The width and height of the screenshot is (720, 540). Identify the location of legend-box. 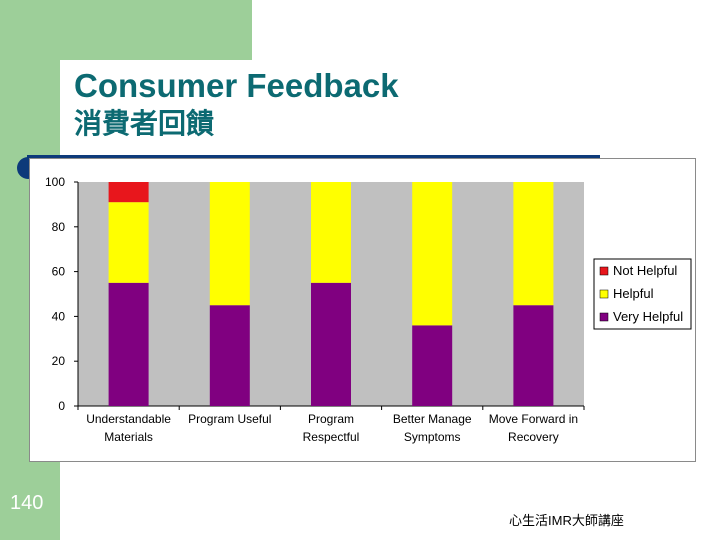
(642, 294).